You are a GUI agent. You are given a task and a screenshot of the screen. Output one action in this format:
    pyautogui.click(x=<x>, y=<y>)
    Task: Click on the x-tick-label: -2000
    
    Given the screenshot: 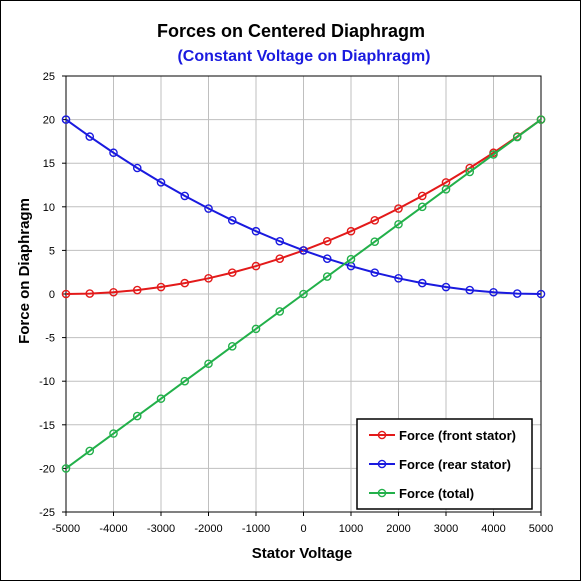 What is the action you would take?
    pyautogui.click(x=208, y=529)
    